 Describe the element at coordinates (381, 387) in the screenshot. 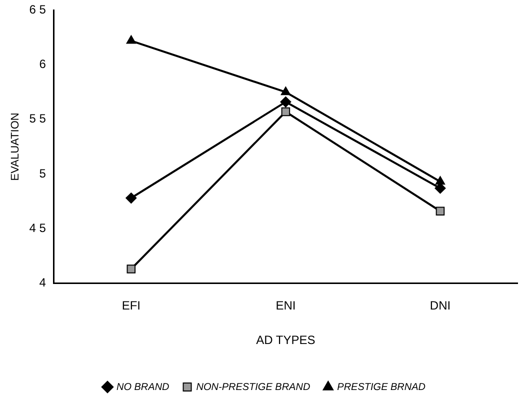

I see `legend-label: PRESTIGE BRNAD` at that location.